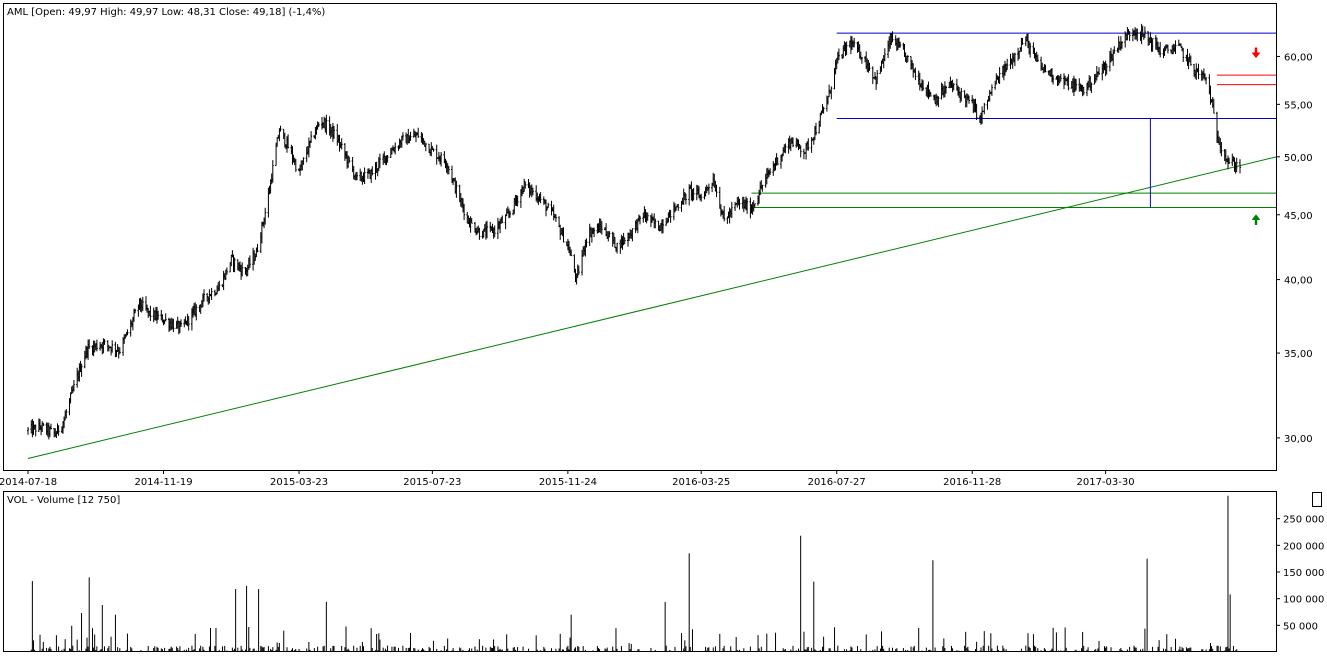 The image size is (1327, 657). What do you see at coordinates (1298, 105) in the screenshot?
I see `price-tick-label-5: 55,00` at bounding box center [1298, 105].